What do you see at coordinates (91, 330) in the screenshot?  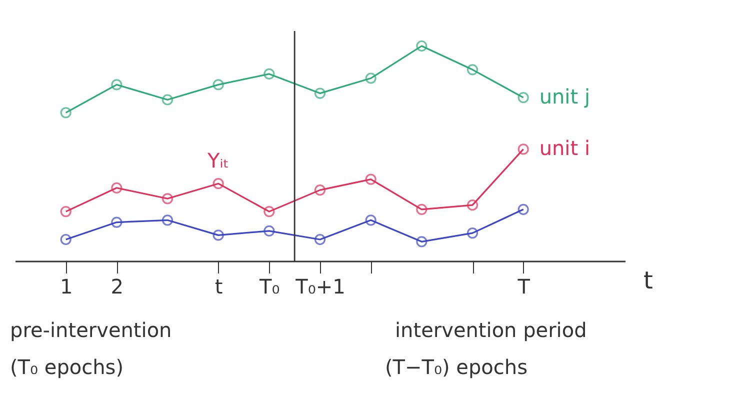 I see `text: pre-intervention` at bounding box center [91, 330].